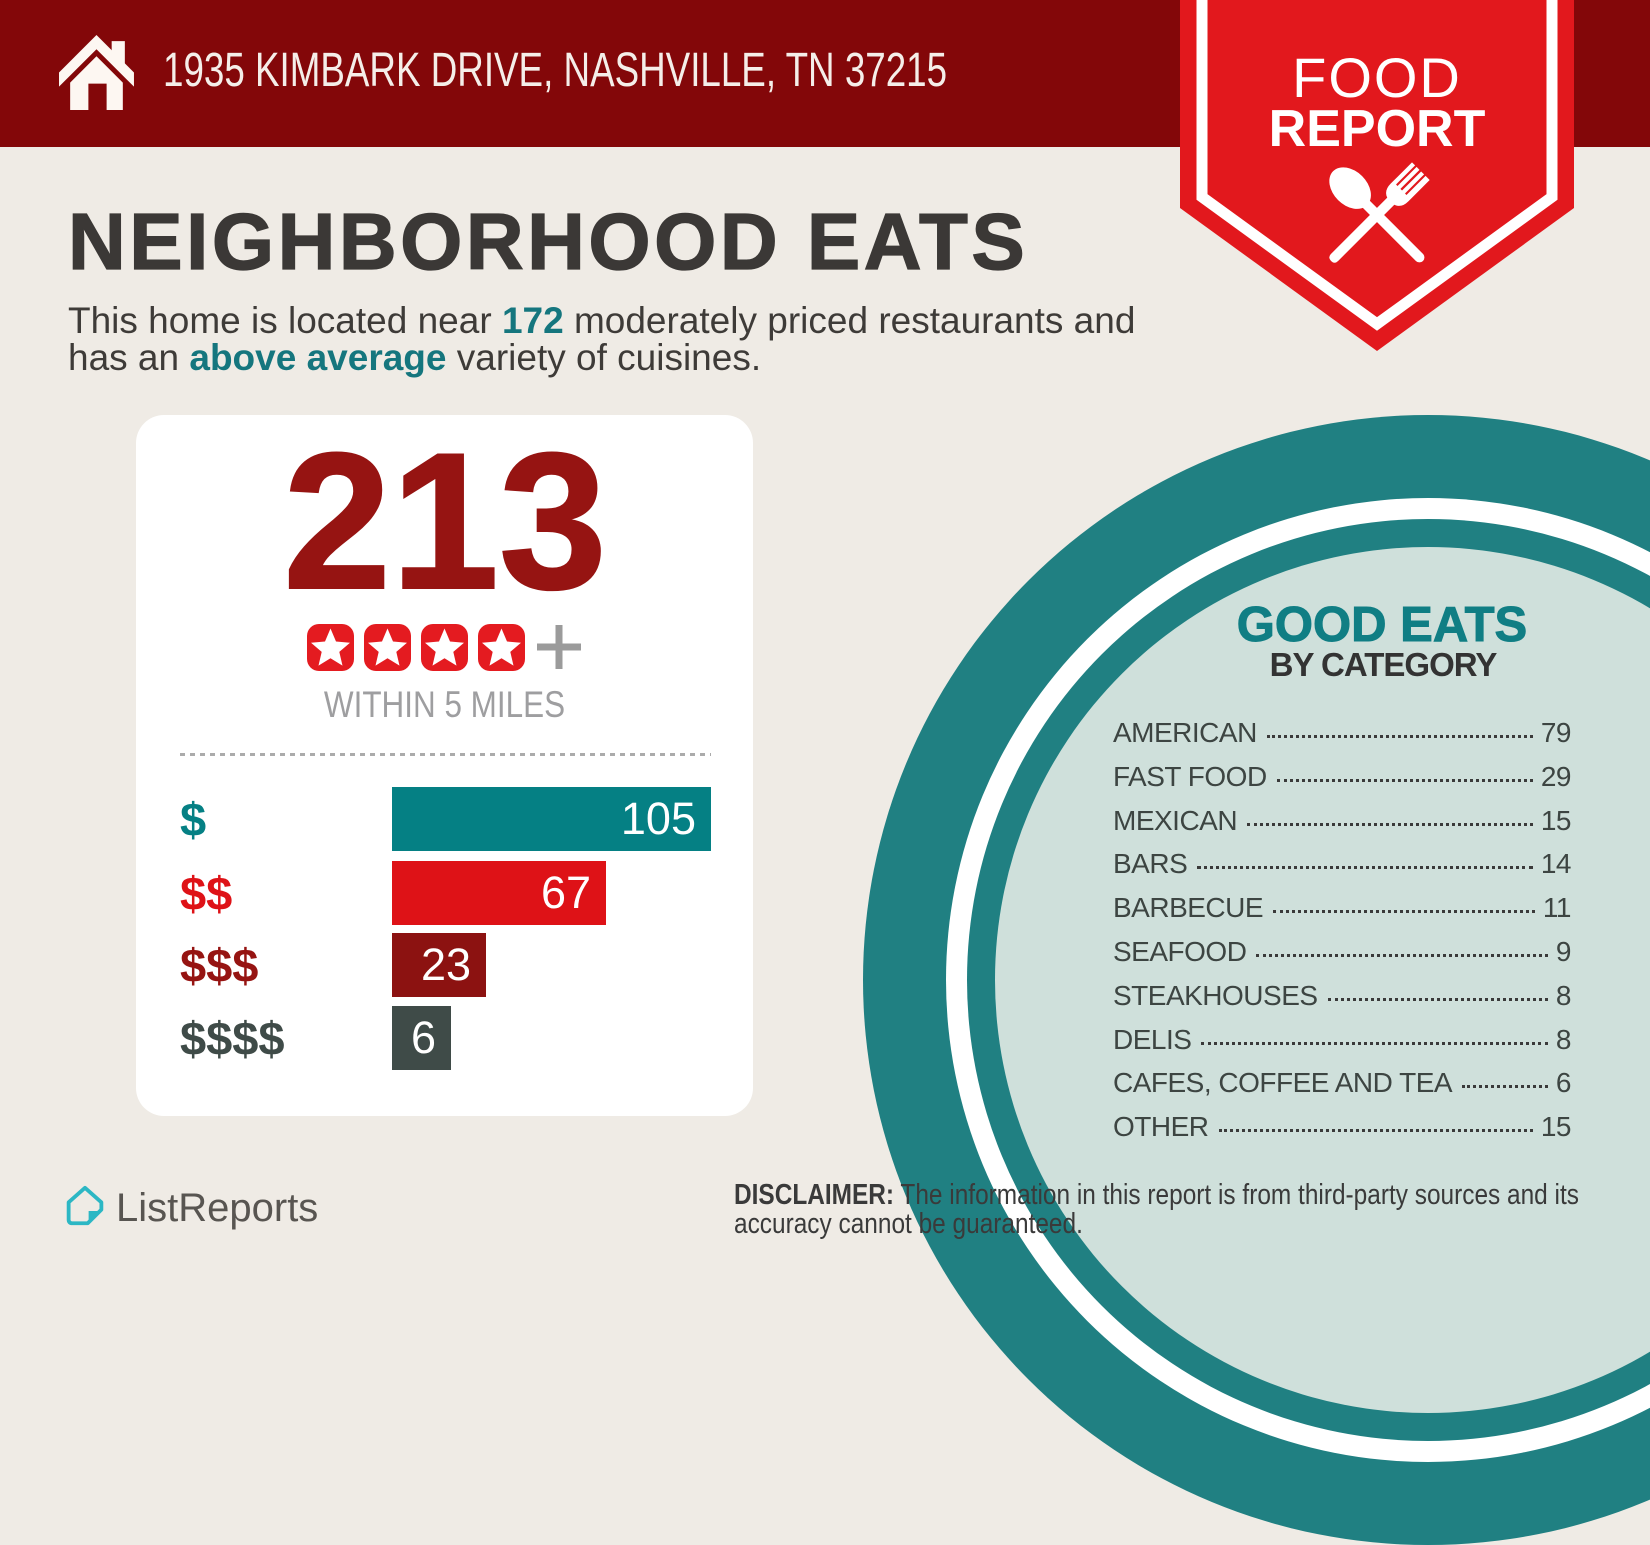  I want to click on svg-text: REPORT, so click(1377, 129).